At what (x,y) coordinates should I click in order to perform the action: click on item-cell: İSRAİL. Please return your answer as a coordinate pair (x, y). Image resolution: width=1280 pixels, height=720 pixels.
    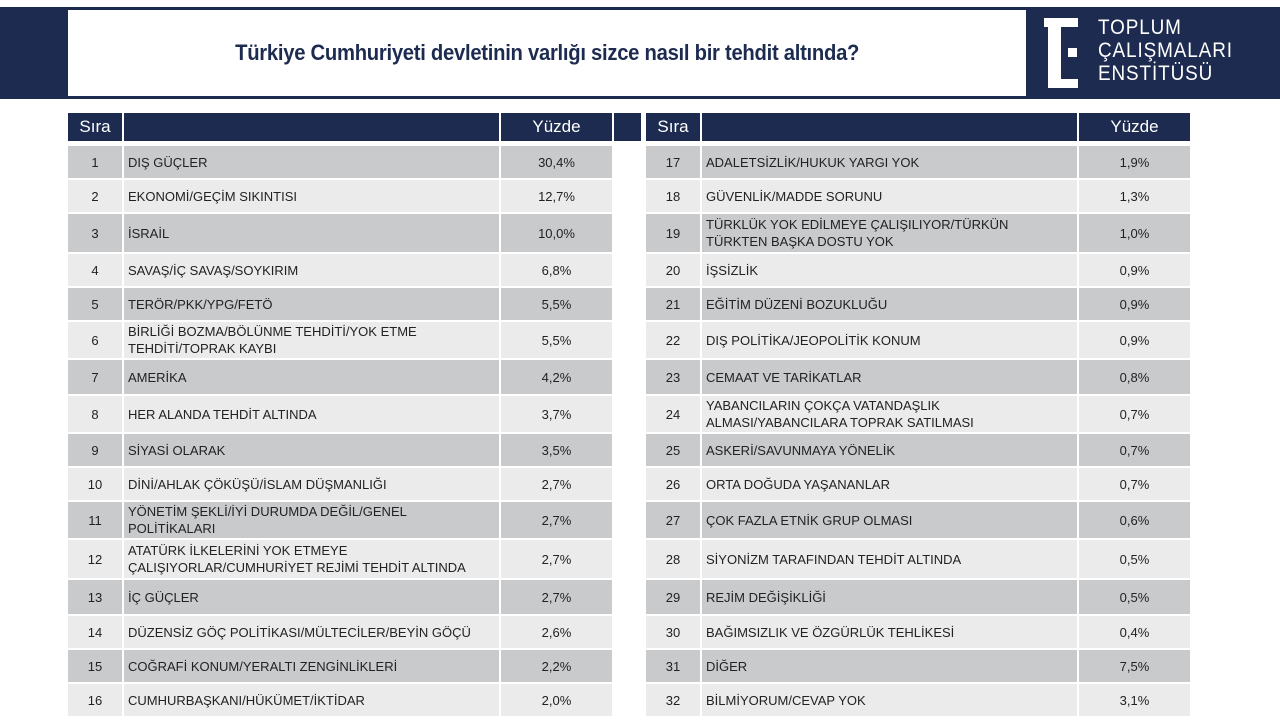
    Looking at the image, I should click on (311, 233).